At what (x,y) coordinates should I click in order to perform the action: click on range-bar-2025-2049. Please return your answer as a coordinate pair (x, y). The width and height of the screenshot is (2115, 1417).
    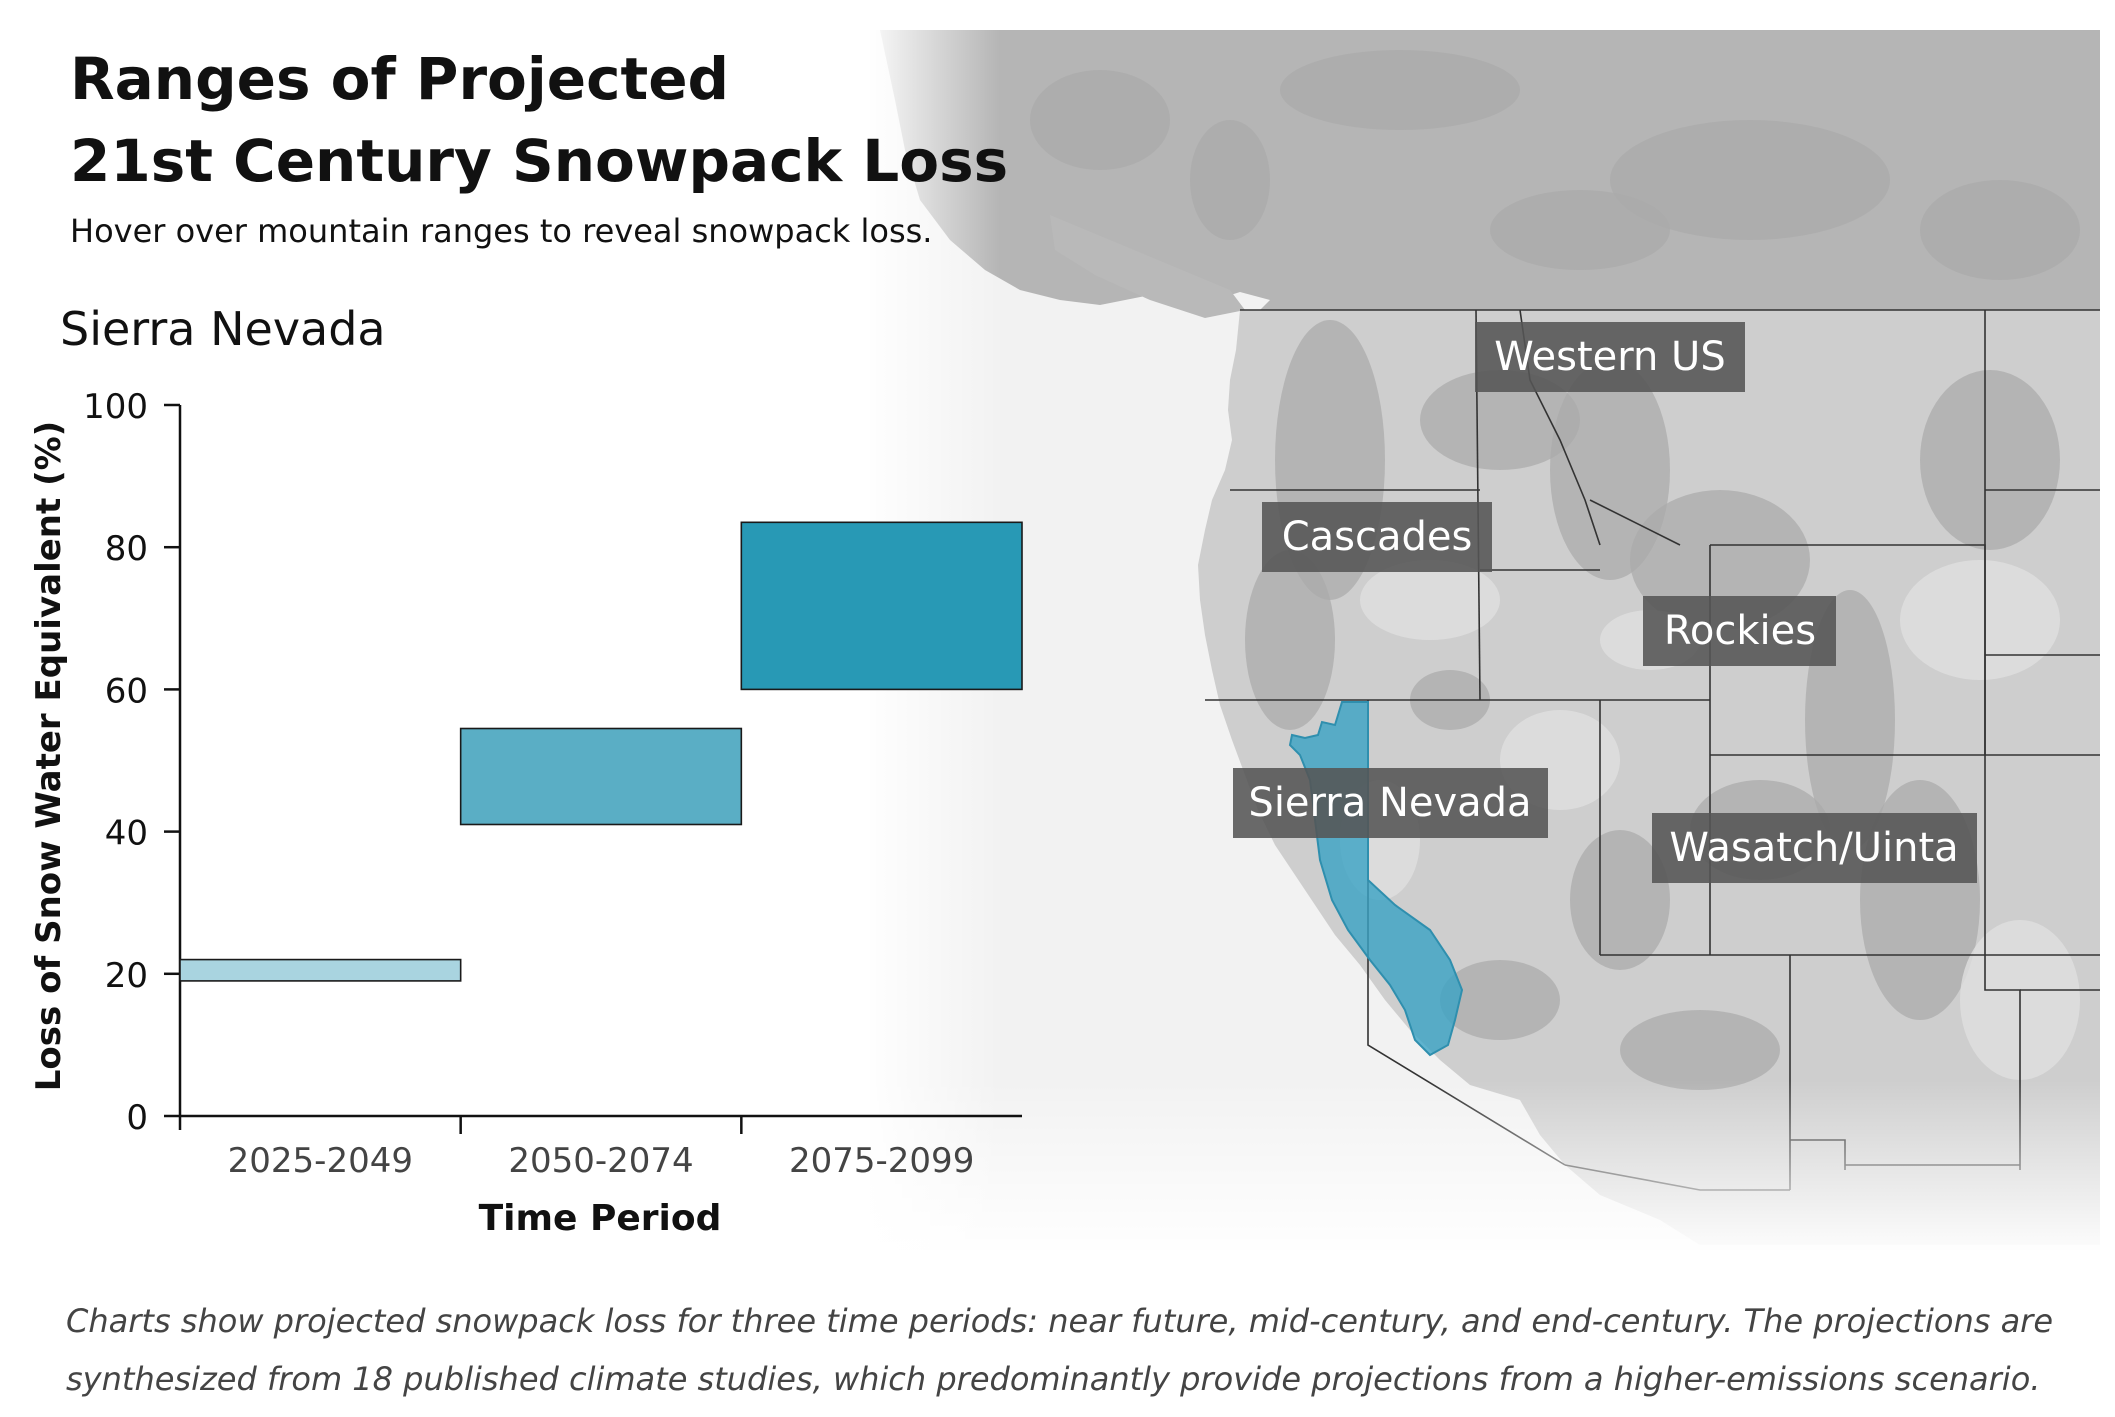
    Looking at the image, I should click on (320, 970).